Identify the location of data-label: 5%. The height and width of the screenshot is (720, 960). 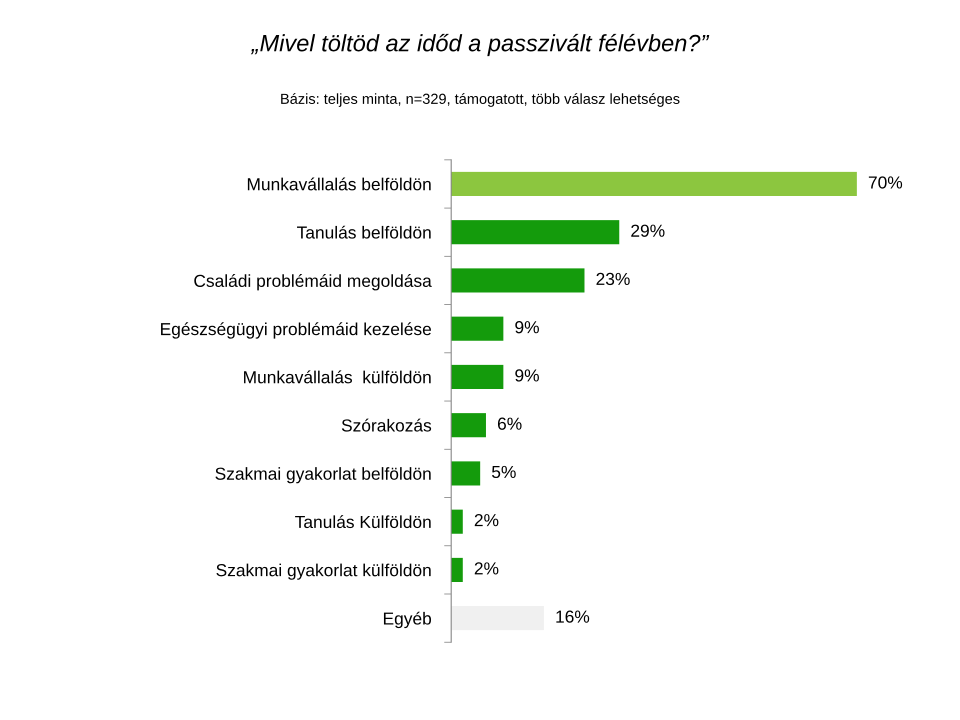
(504, 472).